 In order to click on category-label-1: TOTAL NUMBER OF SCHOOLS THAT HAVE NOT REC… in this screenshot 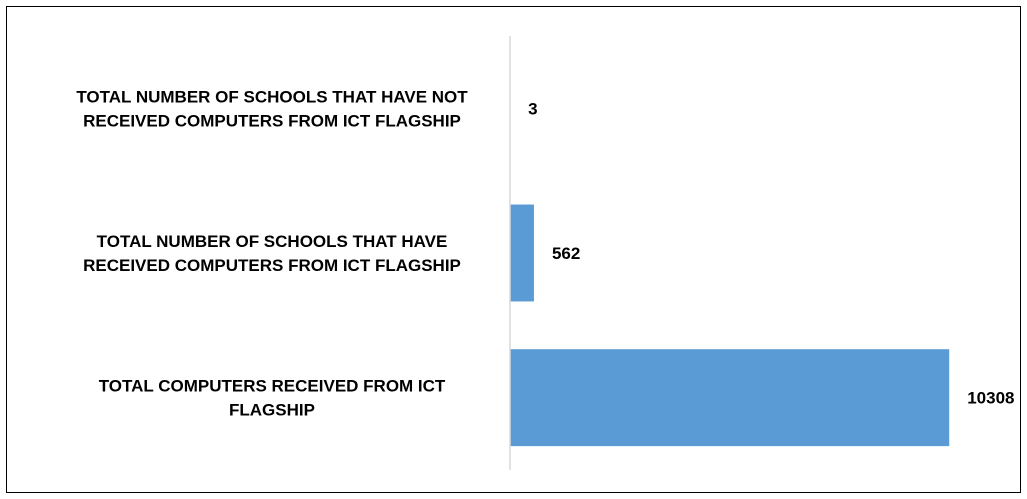, I will do `click(272, 108)`.